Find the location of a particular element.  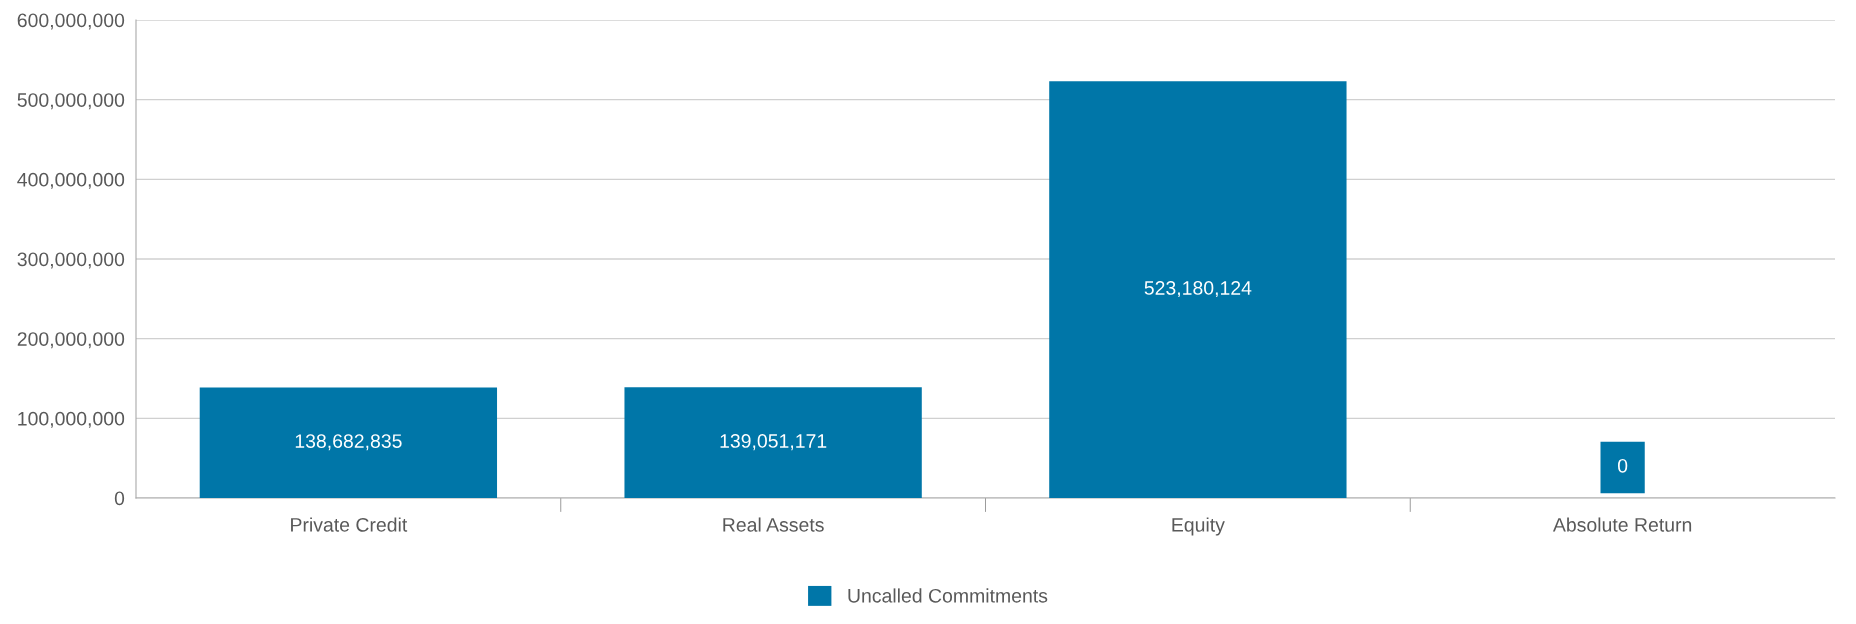

y-tick-label: 100,000,000 is located at coordinates (71, 419).